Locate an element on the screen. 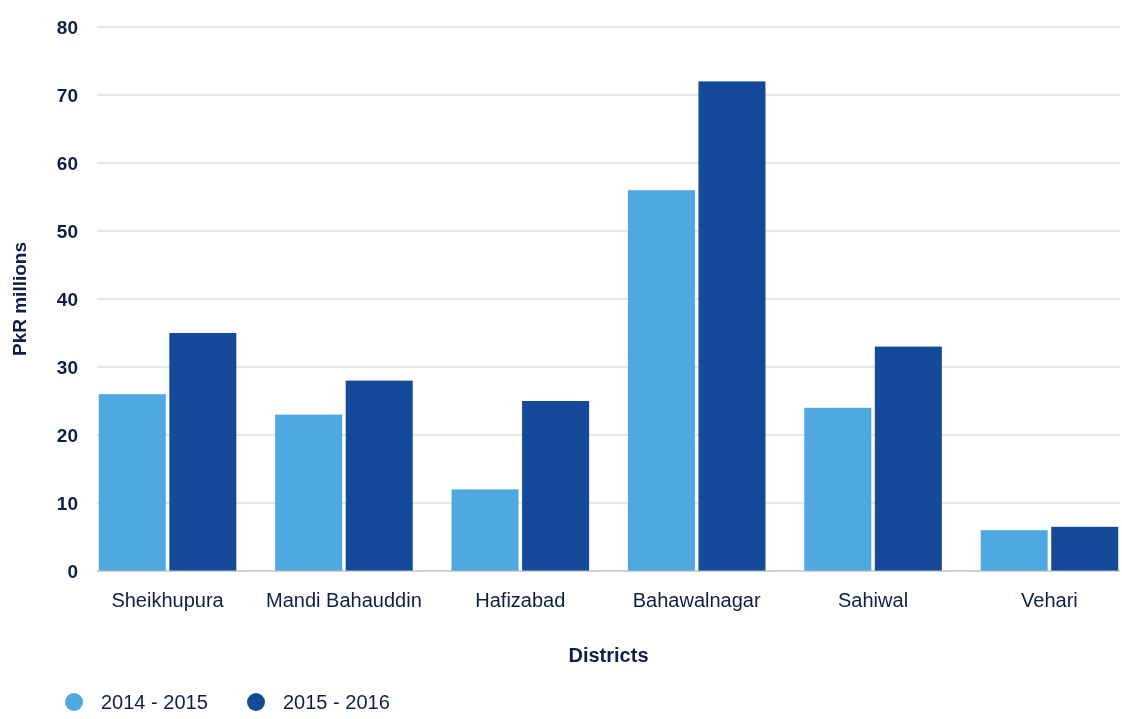 The width and height of the screenshot is (1122, 719). legend-label: 2014 - 2015 is located at coordinates (154, 702).